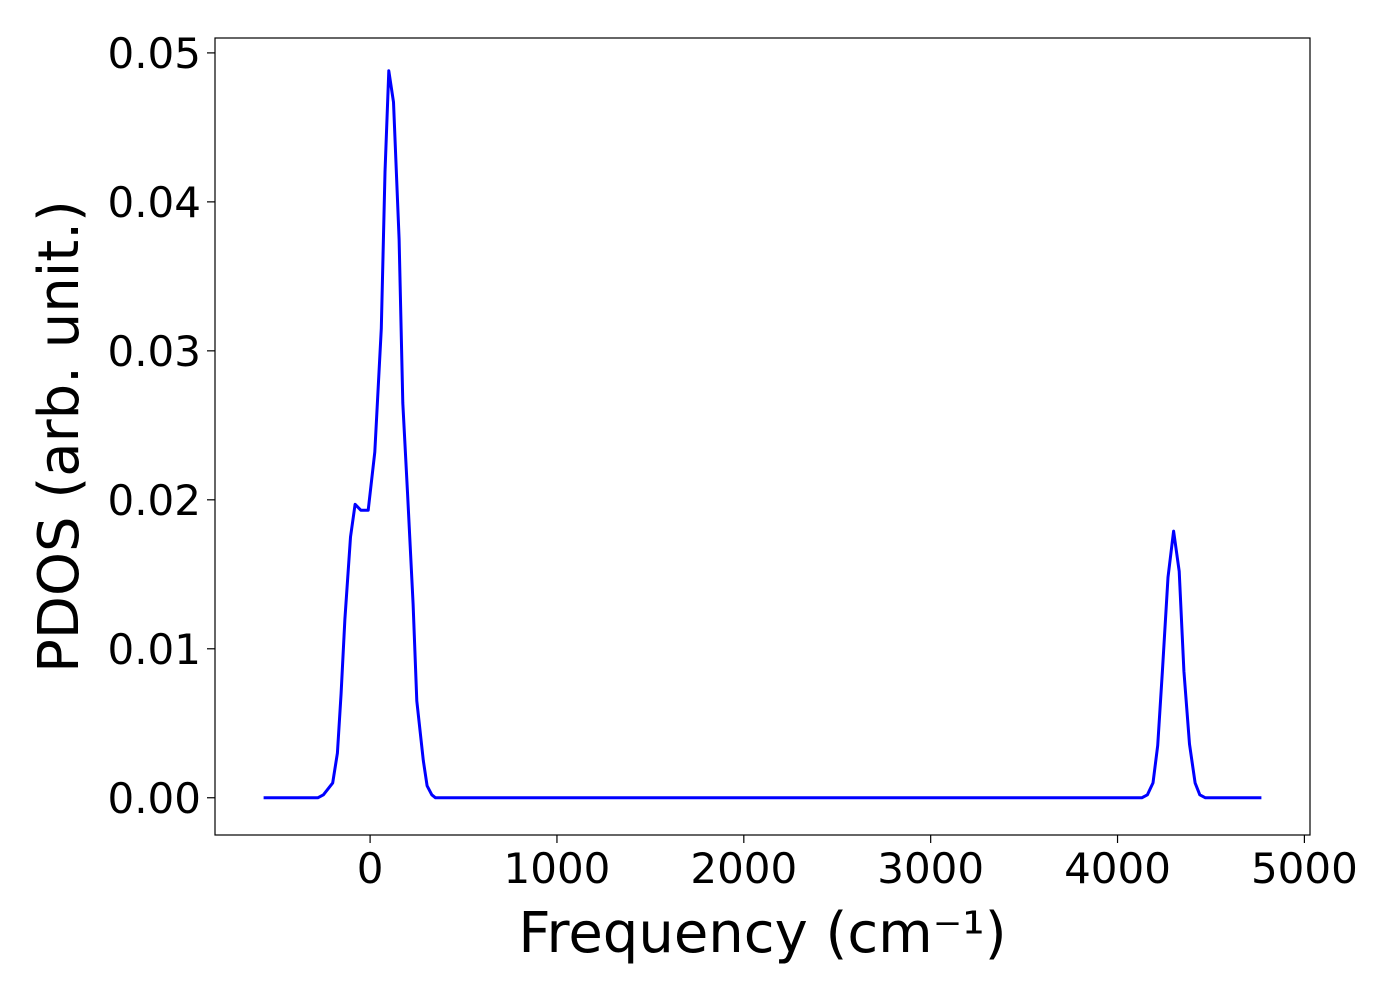 This screenshot has width=1400, height=1000. Describe the element at coordinates (161, 426) in the screenshot. I see `y-axis-ticks: 0.00 0.01 0.02 0.03 0.04 0.05` at that location.